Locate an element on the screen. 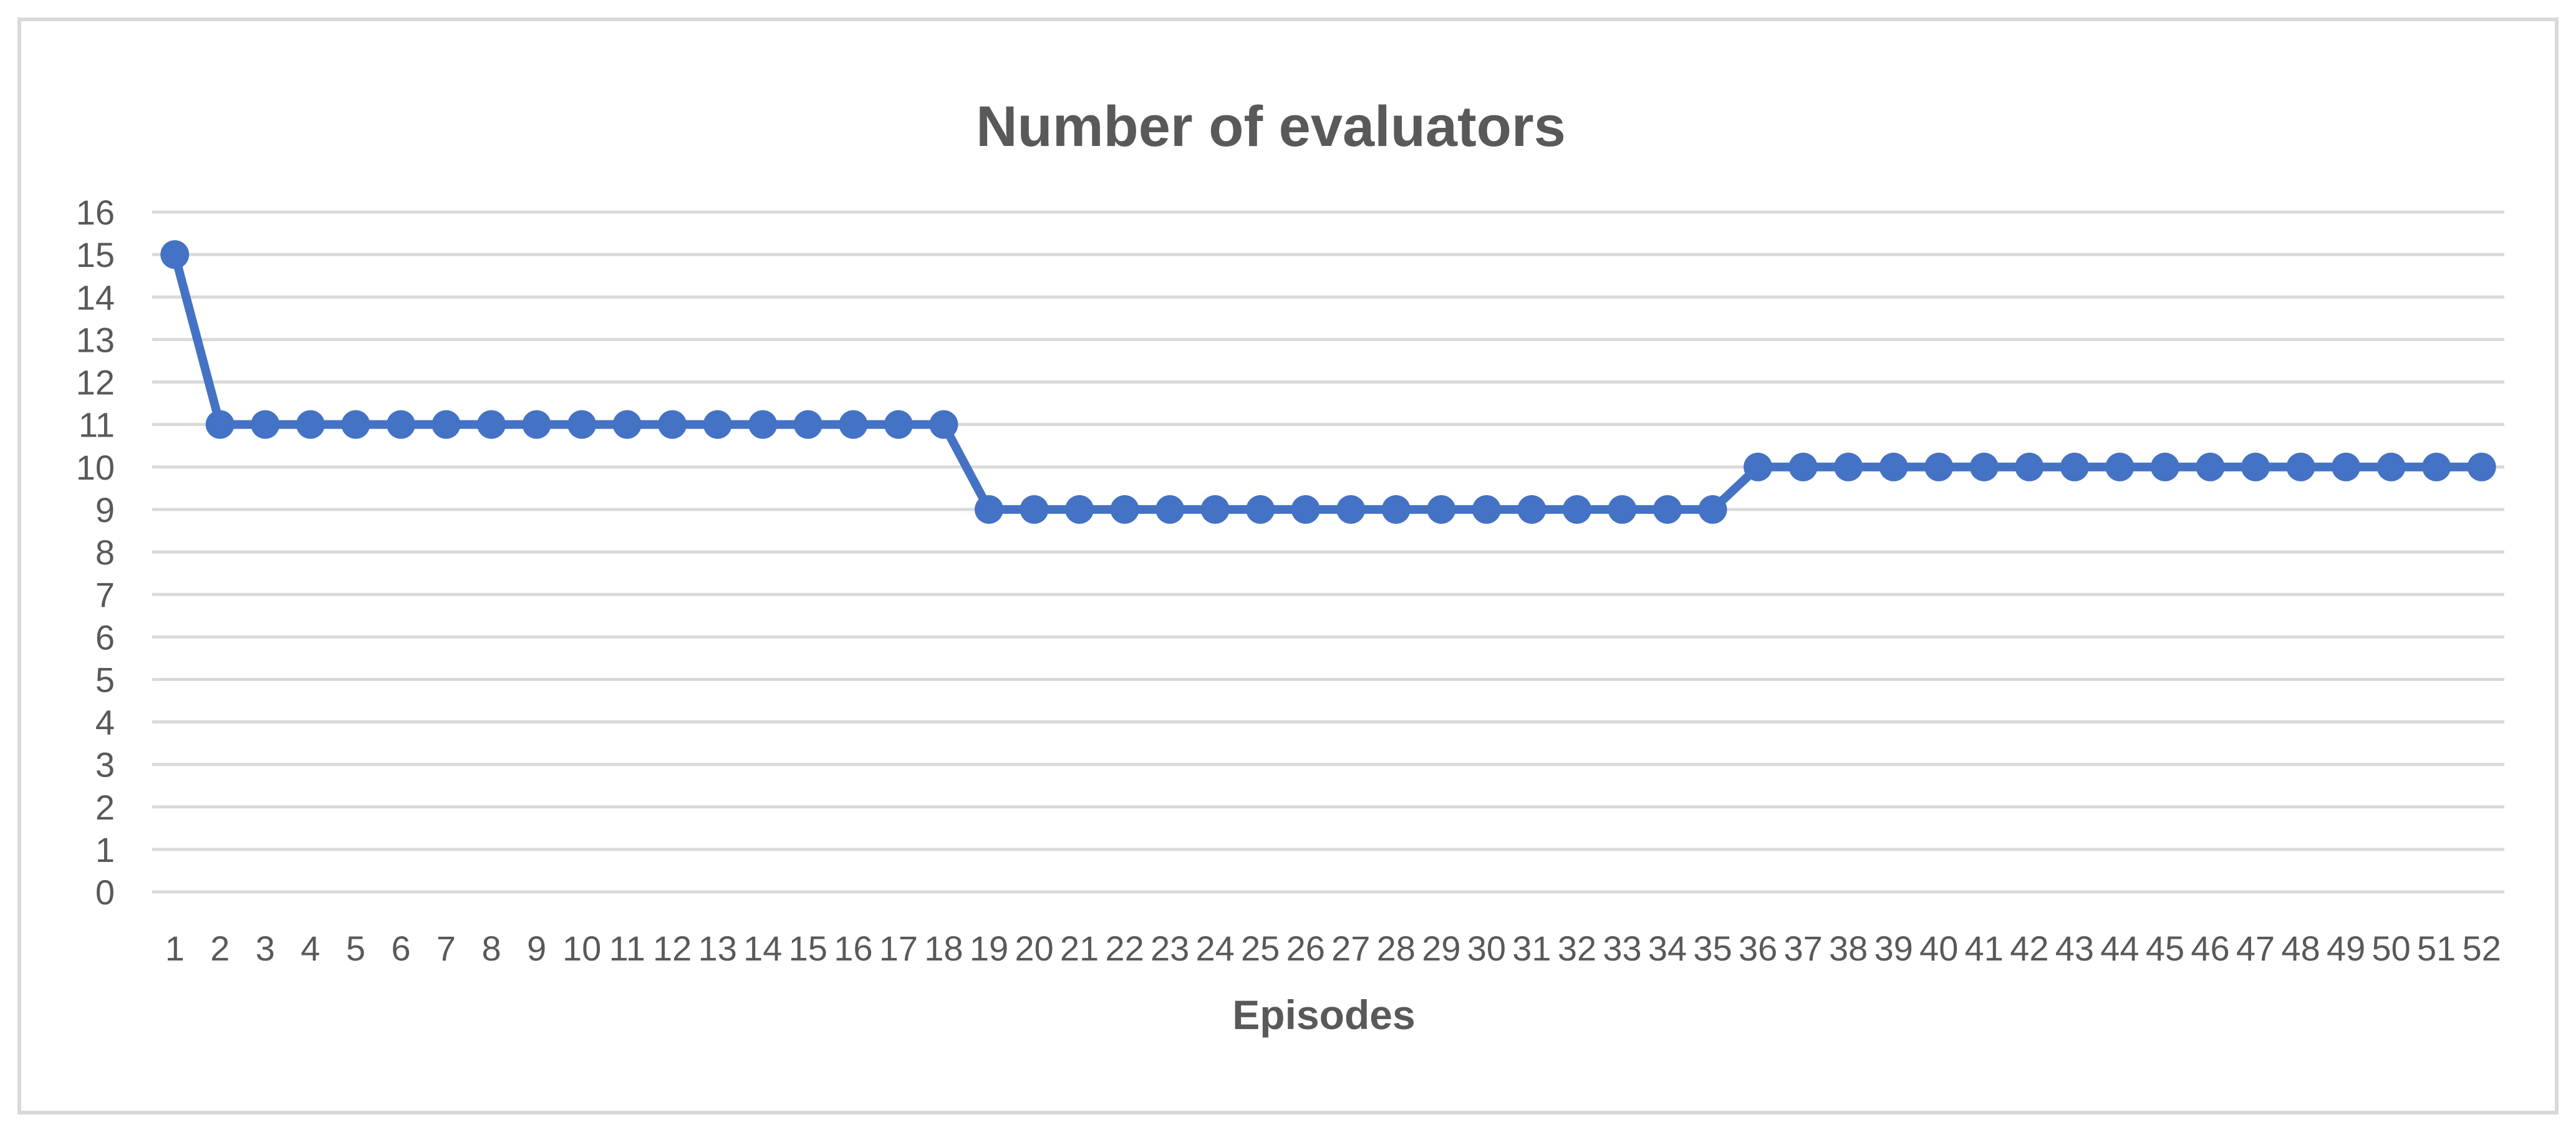 This screenshot has height=1132, width=2576. y-tick-label: 14 is located at coordinates (95, 297).